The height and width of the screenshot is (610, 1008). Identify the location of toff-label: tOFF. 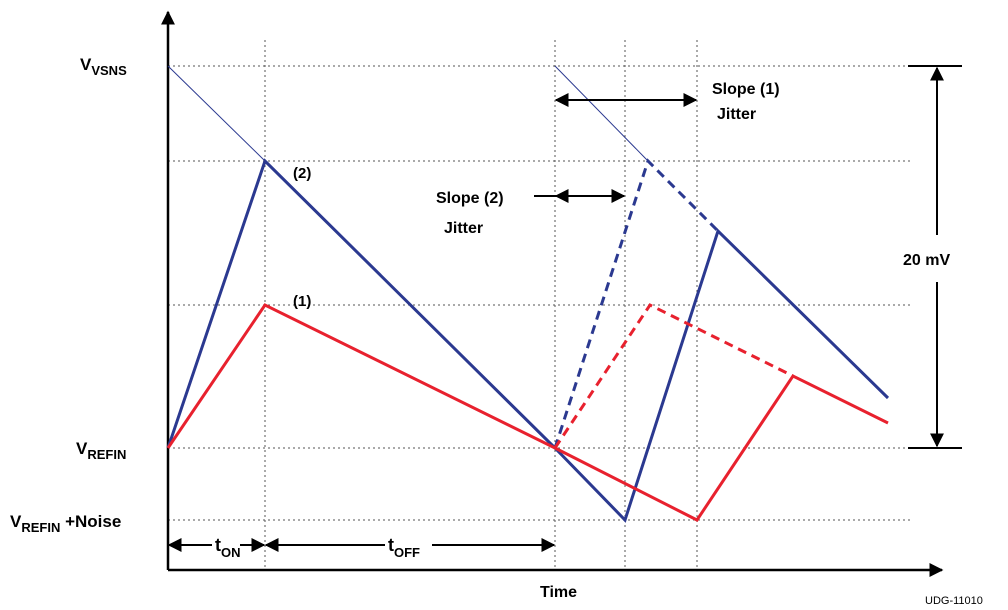
(404, 547).